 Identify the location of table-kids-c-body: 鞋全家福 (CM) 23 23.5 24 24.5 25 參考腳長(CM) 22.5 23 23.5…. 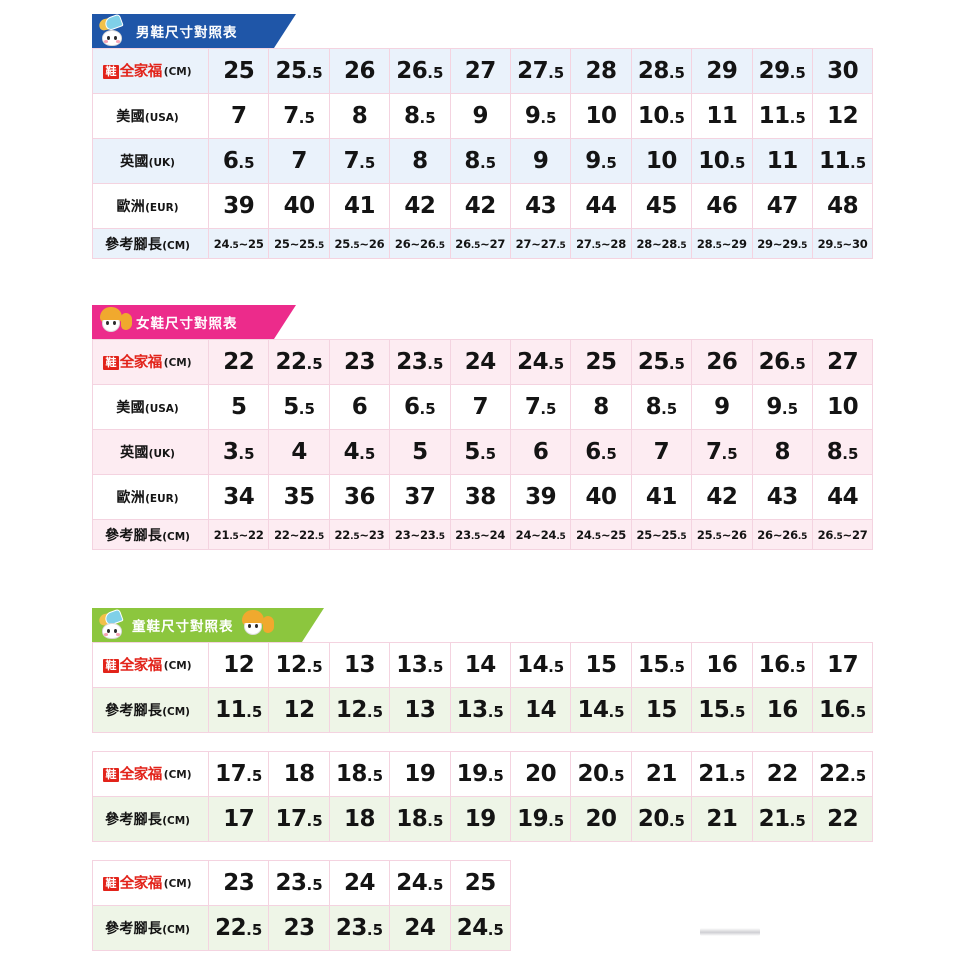
(302, 905).